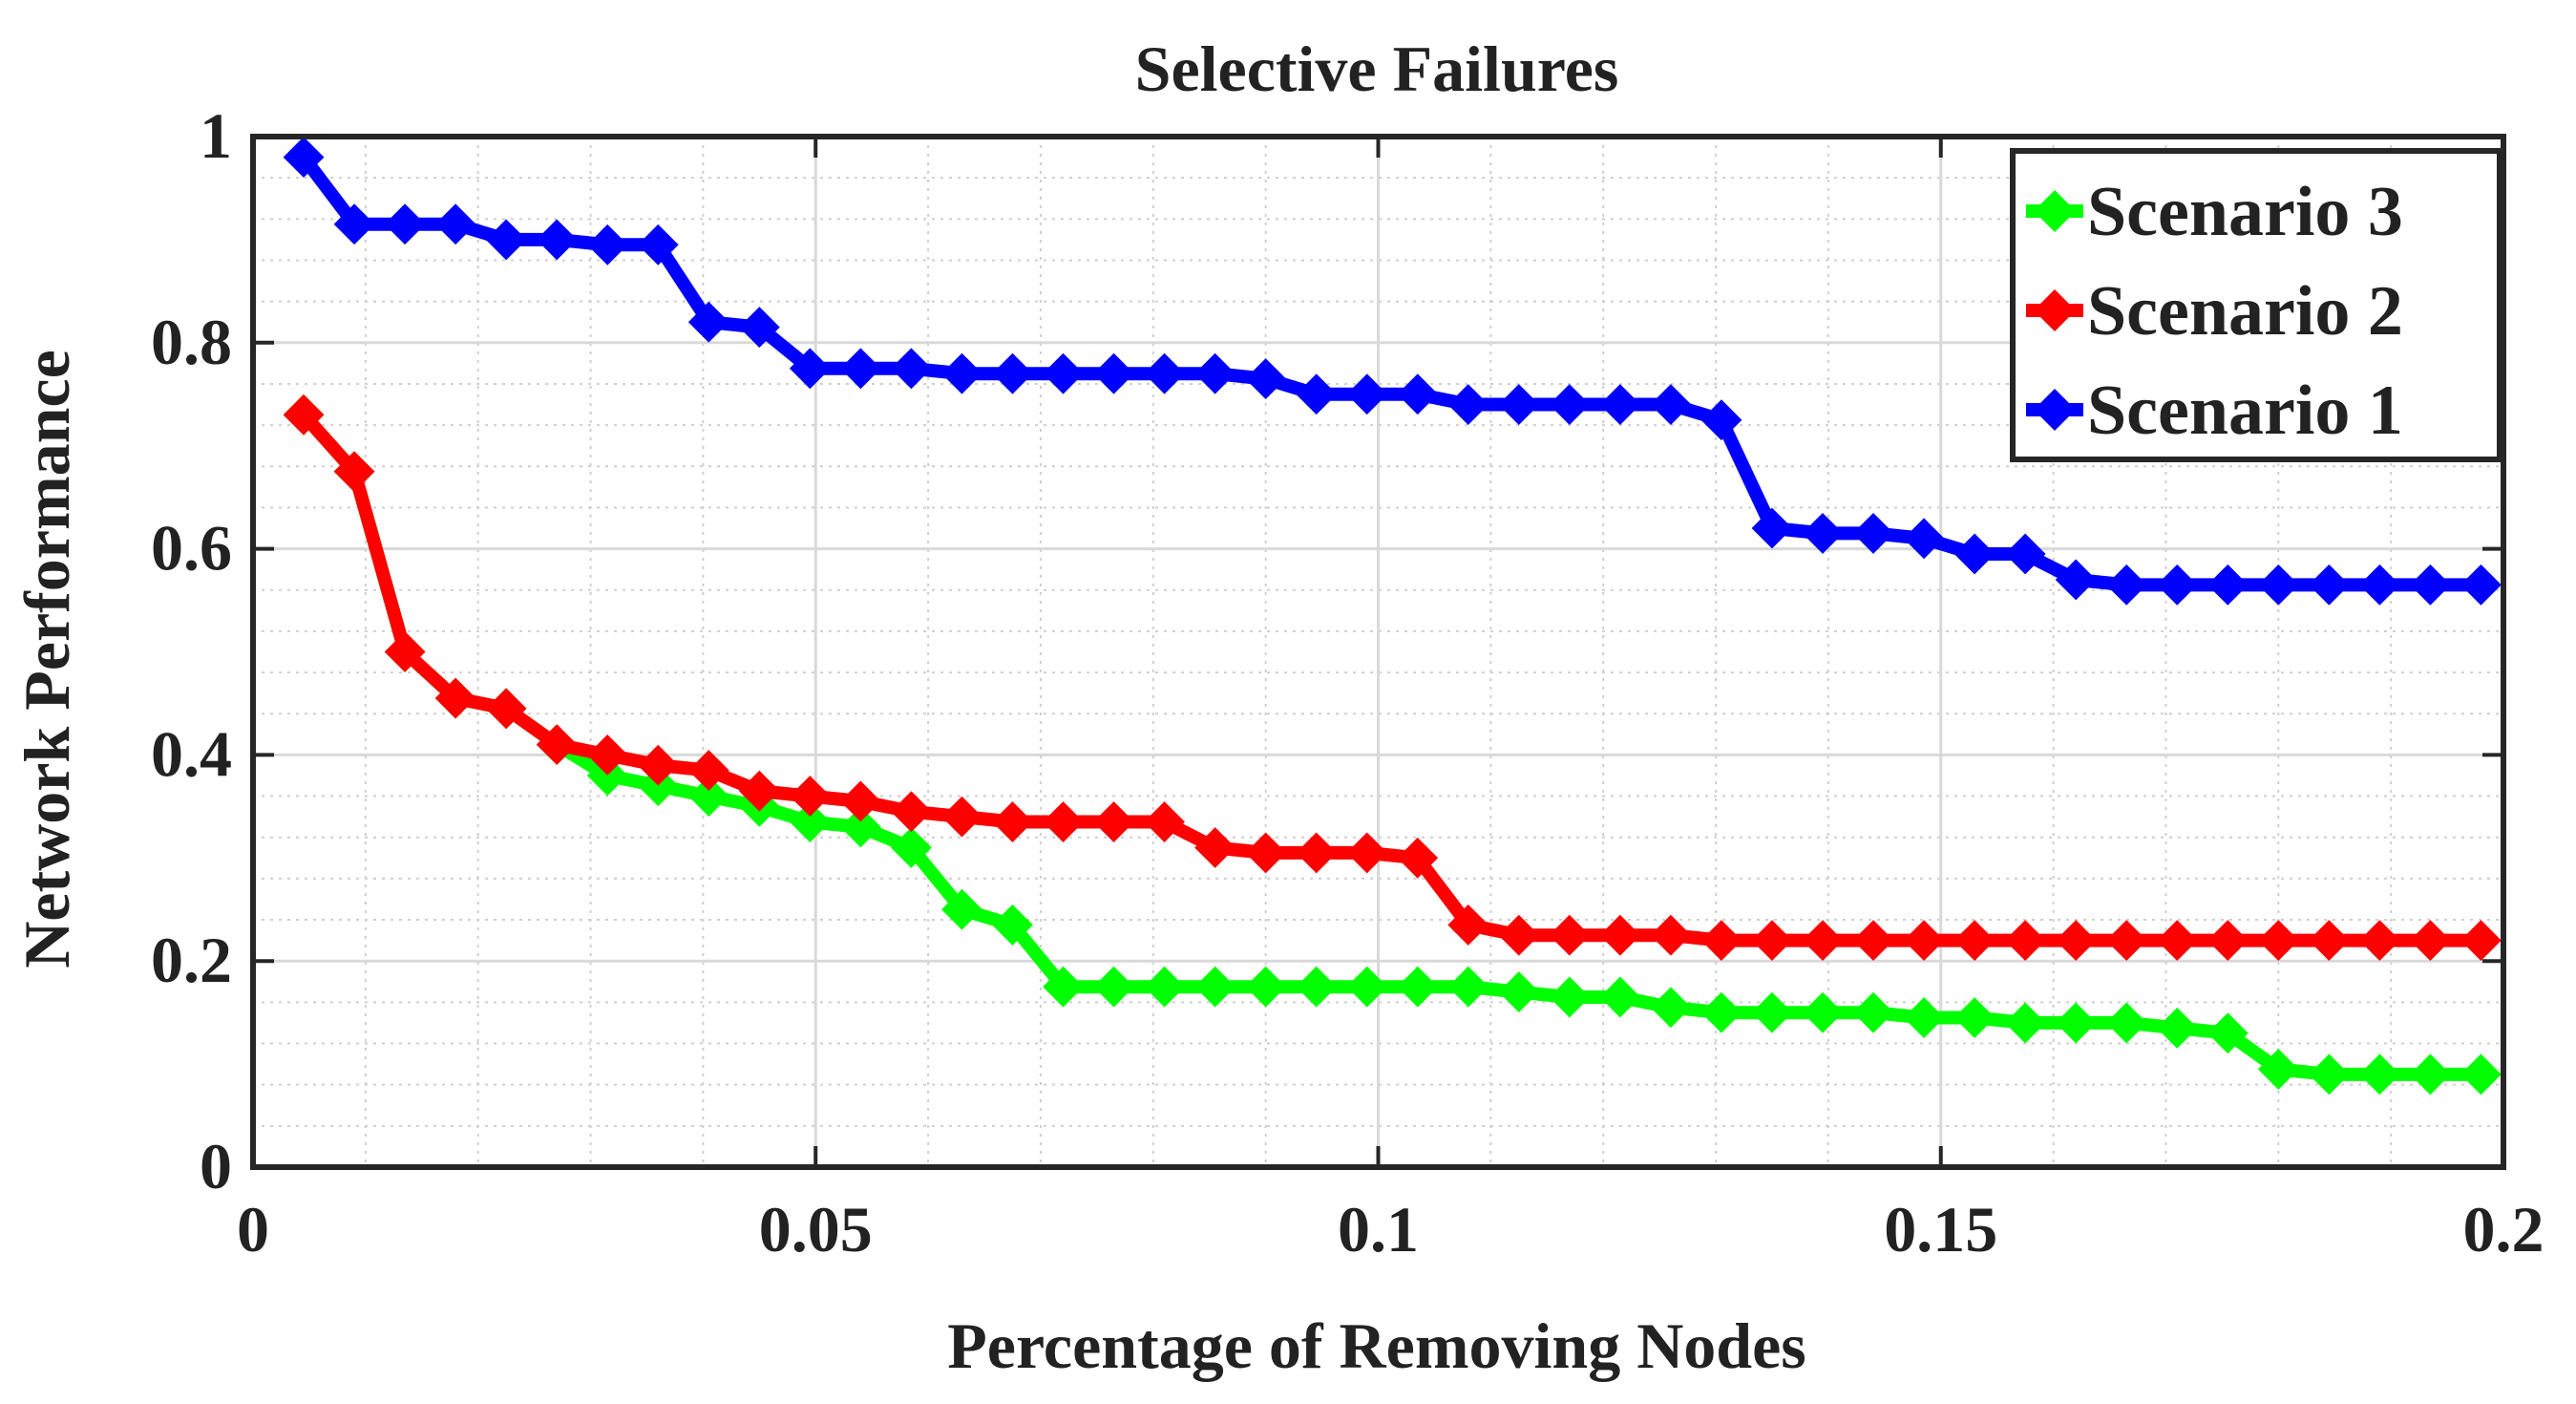  I want to click on y-tick-label: 0.4, so click(191, 753).